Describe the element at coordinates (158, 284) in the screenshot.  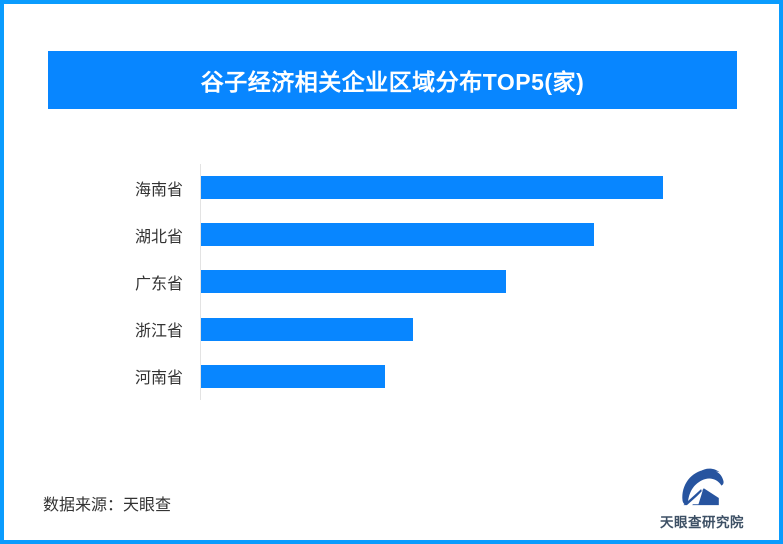
I see `category-label: 广东省` at that location.